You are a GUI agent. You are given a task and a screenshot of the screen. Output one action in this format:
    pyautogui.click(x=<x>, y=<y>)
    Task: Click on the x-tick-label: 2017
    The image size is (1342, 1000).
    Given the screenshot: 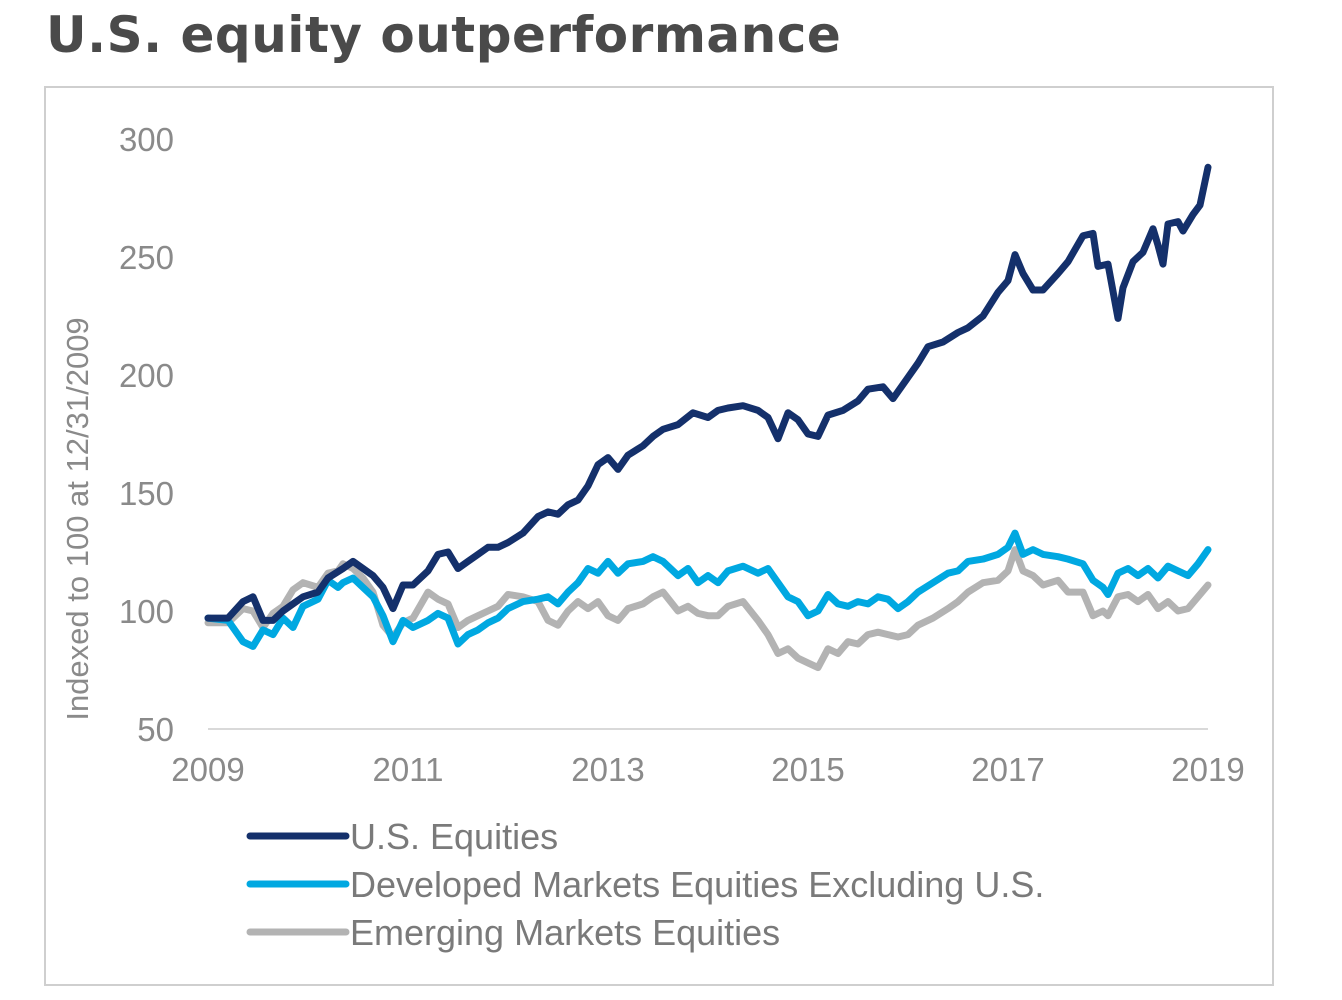 What is the action you would take?
    pyautogui.click(x=1007, y=769)
    